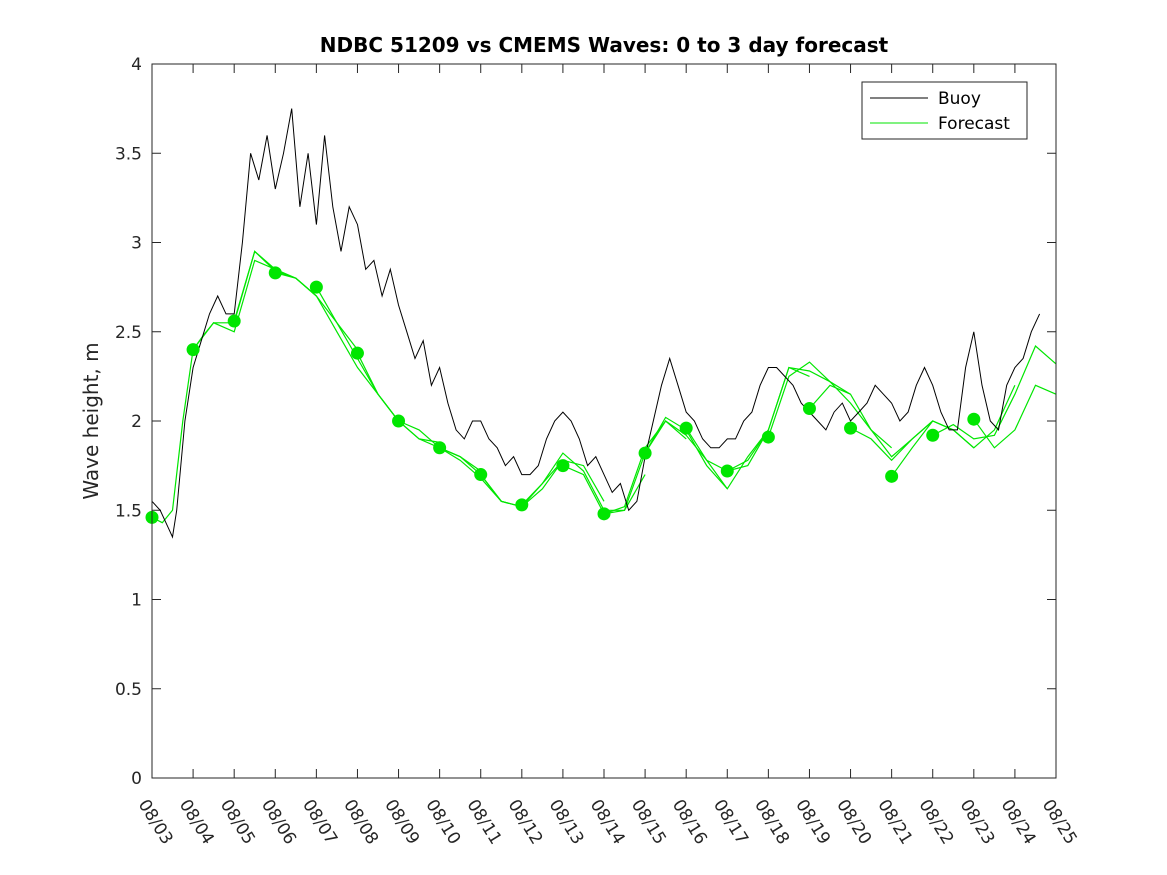 The image size is (1167, 875). What do you see at coordinates (442, 822) in the screenshot?
I see `x-tick-label: 08/10` at bounding box center [442, 822].